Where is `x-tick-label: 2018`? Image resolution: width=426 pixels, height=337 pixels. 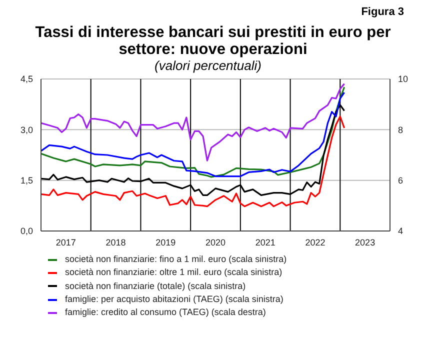
x-tick-label: 2018 is located at coordinates (116, 242).